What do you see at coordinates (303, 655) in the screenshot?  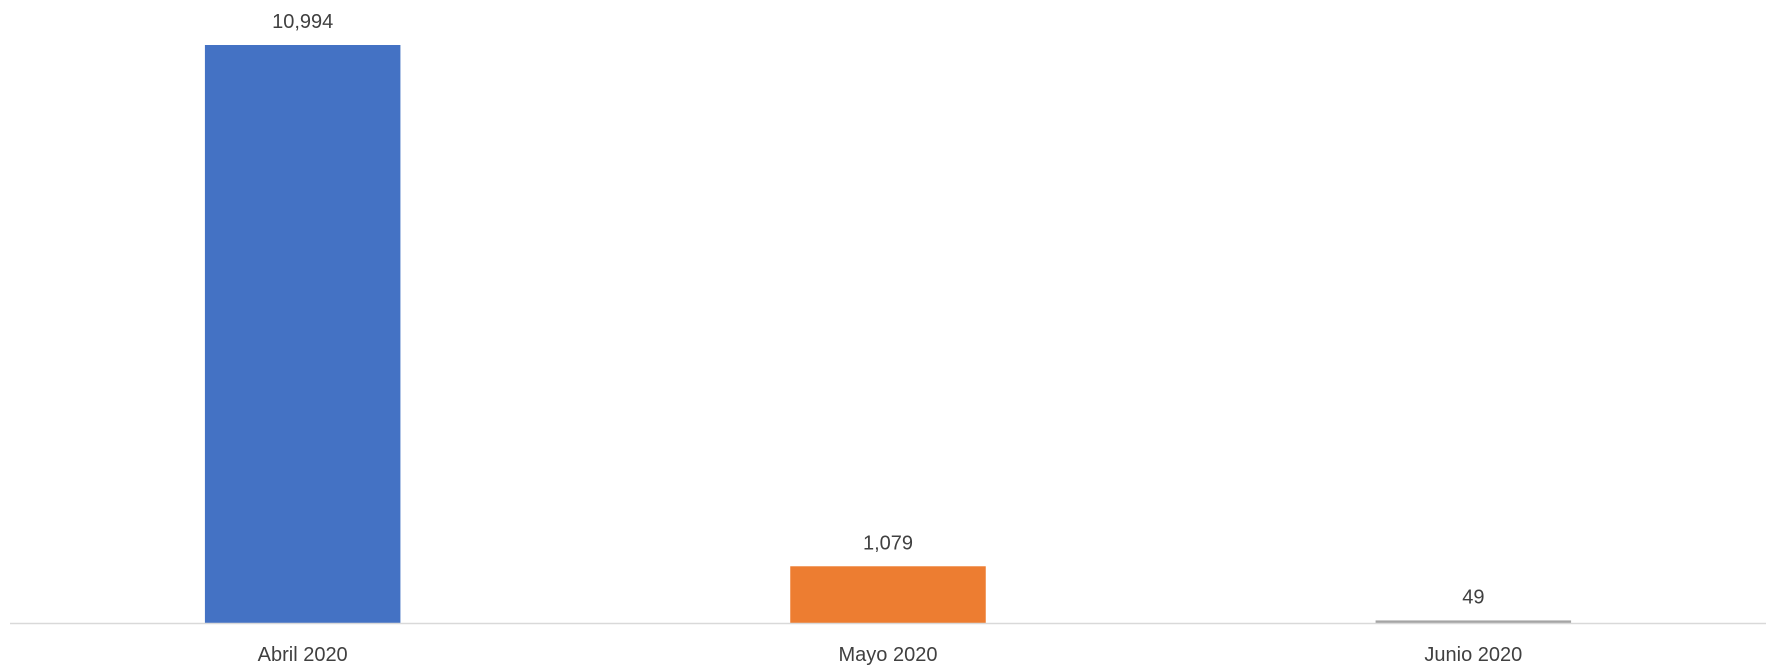 I see `x-tick-label-1: Abril 2020` at bounding box center [303, 655].